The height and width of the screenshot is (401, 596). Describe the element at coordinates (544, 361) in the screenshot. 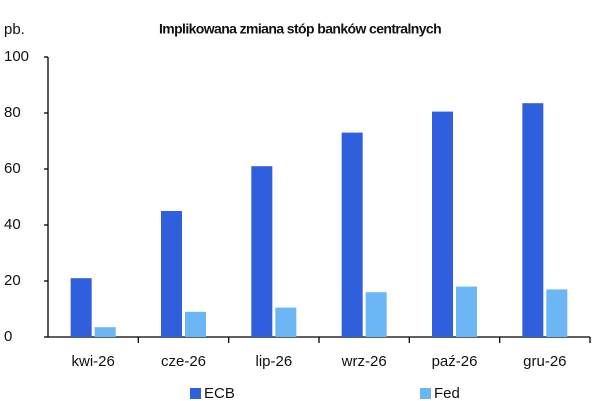

I see `x-tick-label: gru-26` at that location.